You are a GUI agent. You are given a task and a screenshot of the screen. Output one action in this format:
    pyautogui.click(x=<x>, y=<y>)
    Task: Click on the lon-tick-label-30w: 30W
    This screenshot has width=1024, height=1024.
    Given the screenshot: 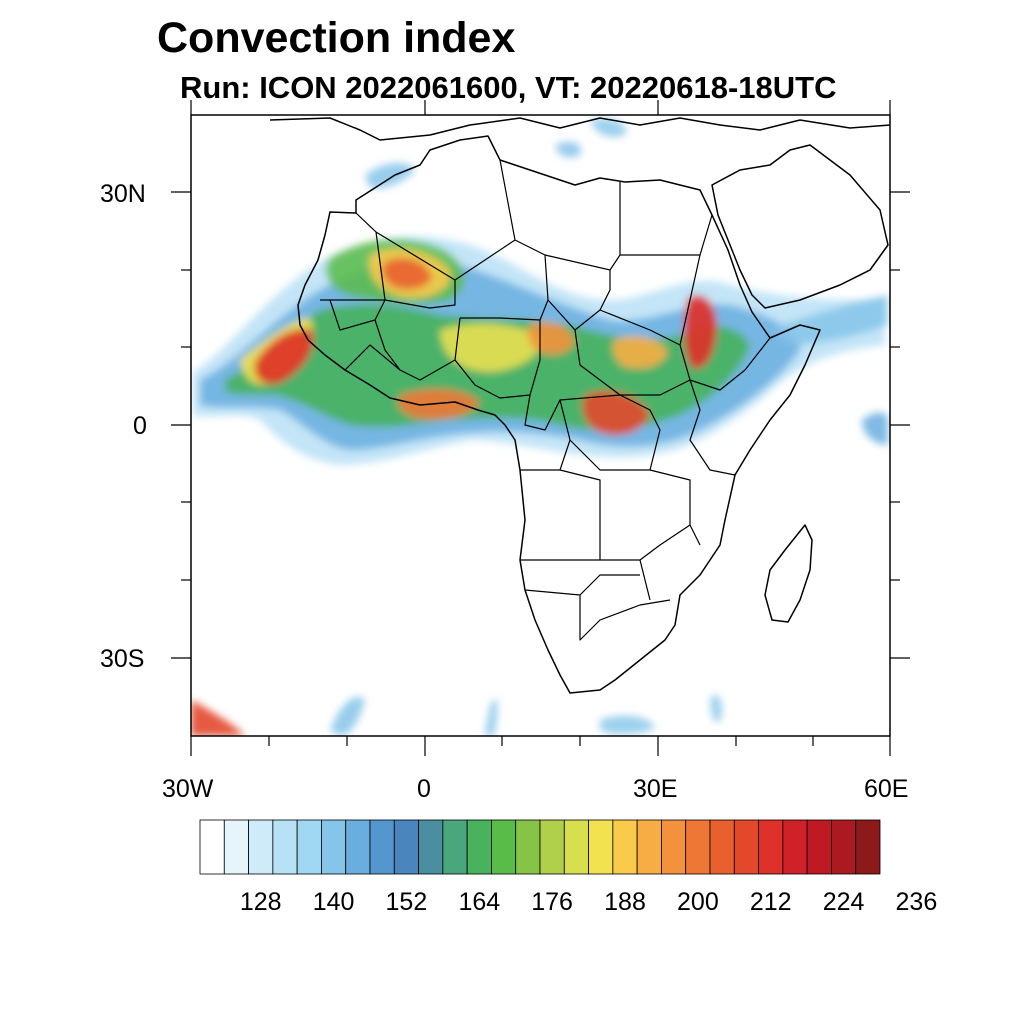 What is the action you would take?
    pyautogui.click(x=188, y=789)
    